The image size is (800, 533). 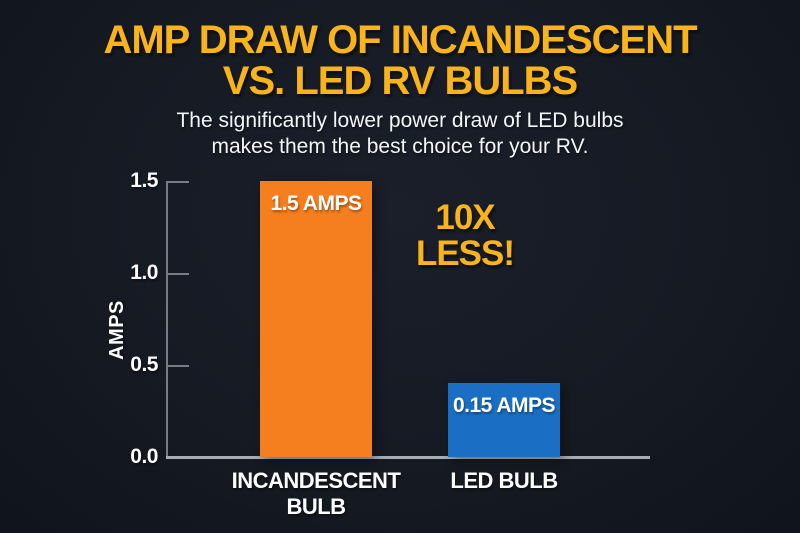 What do you see at coordinates (167, 319) in the screenshot?
I see `y-axis-line` at bounding box center [167, 319].